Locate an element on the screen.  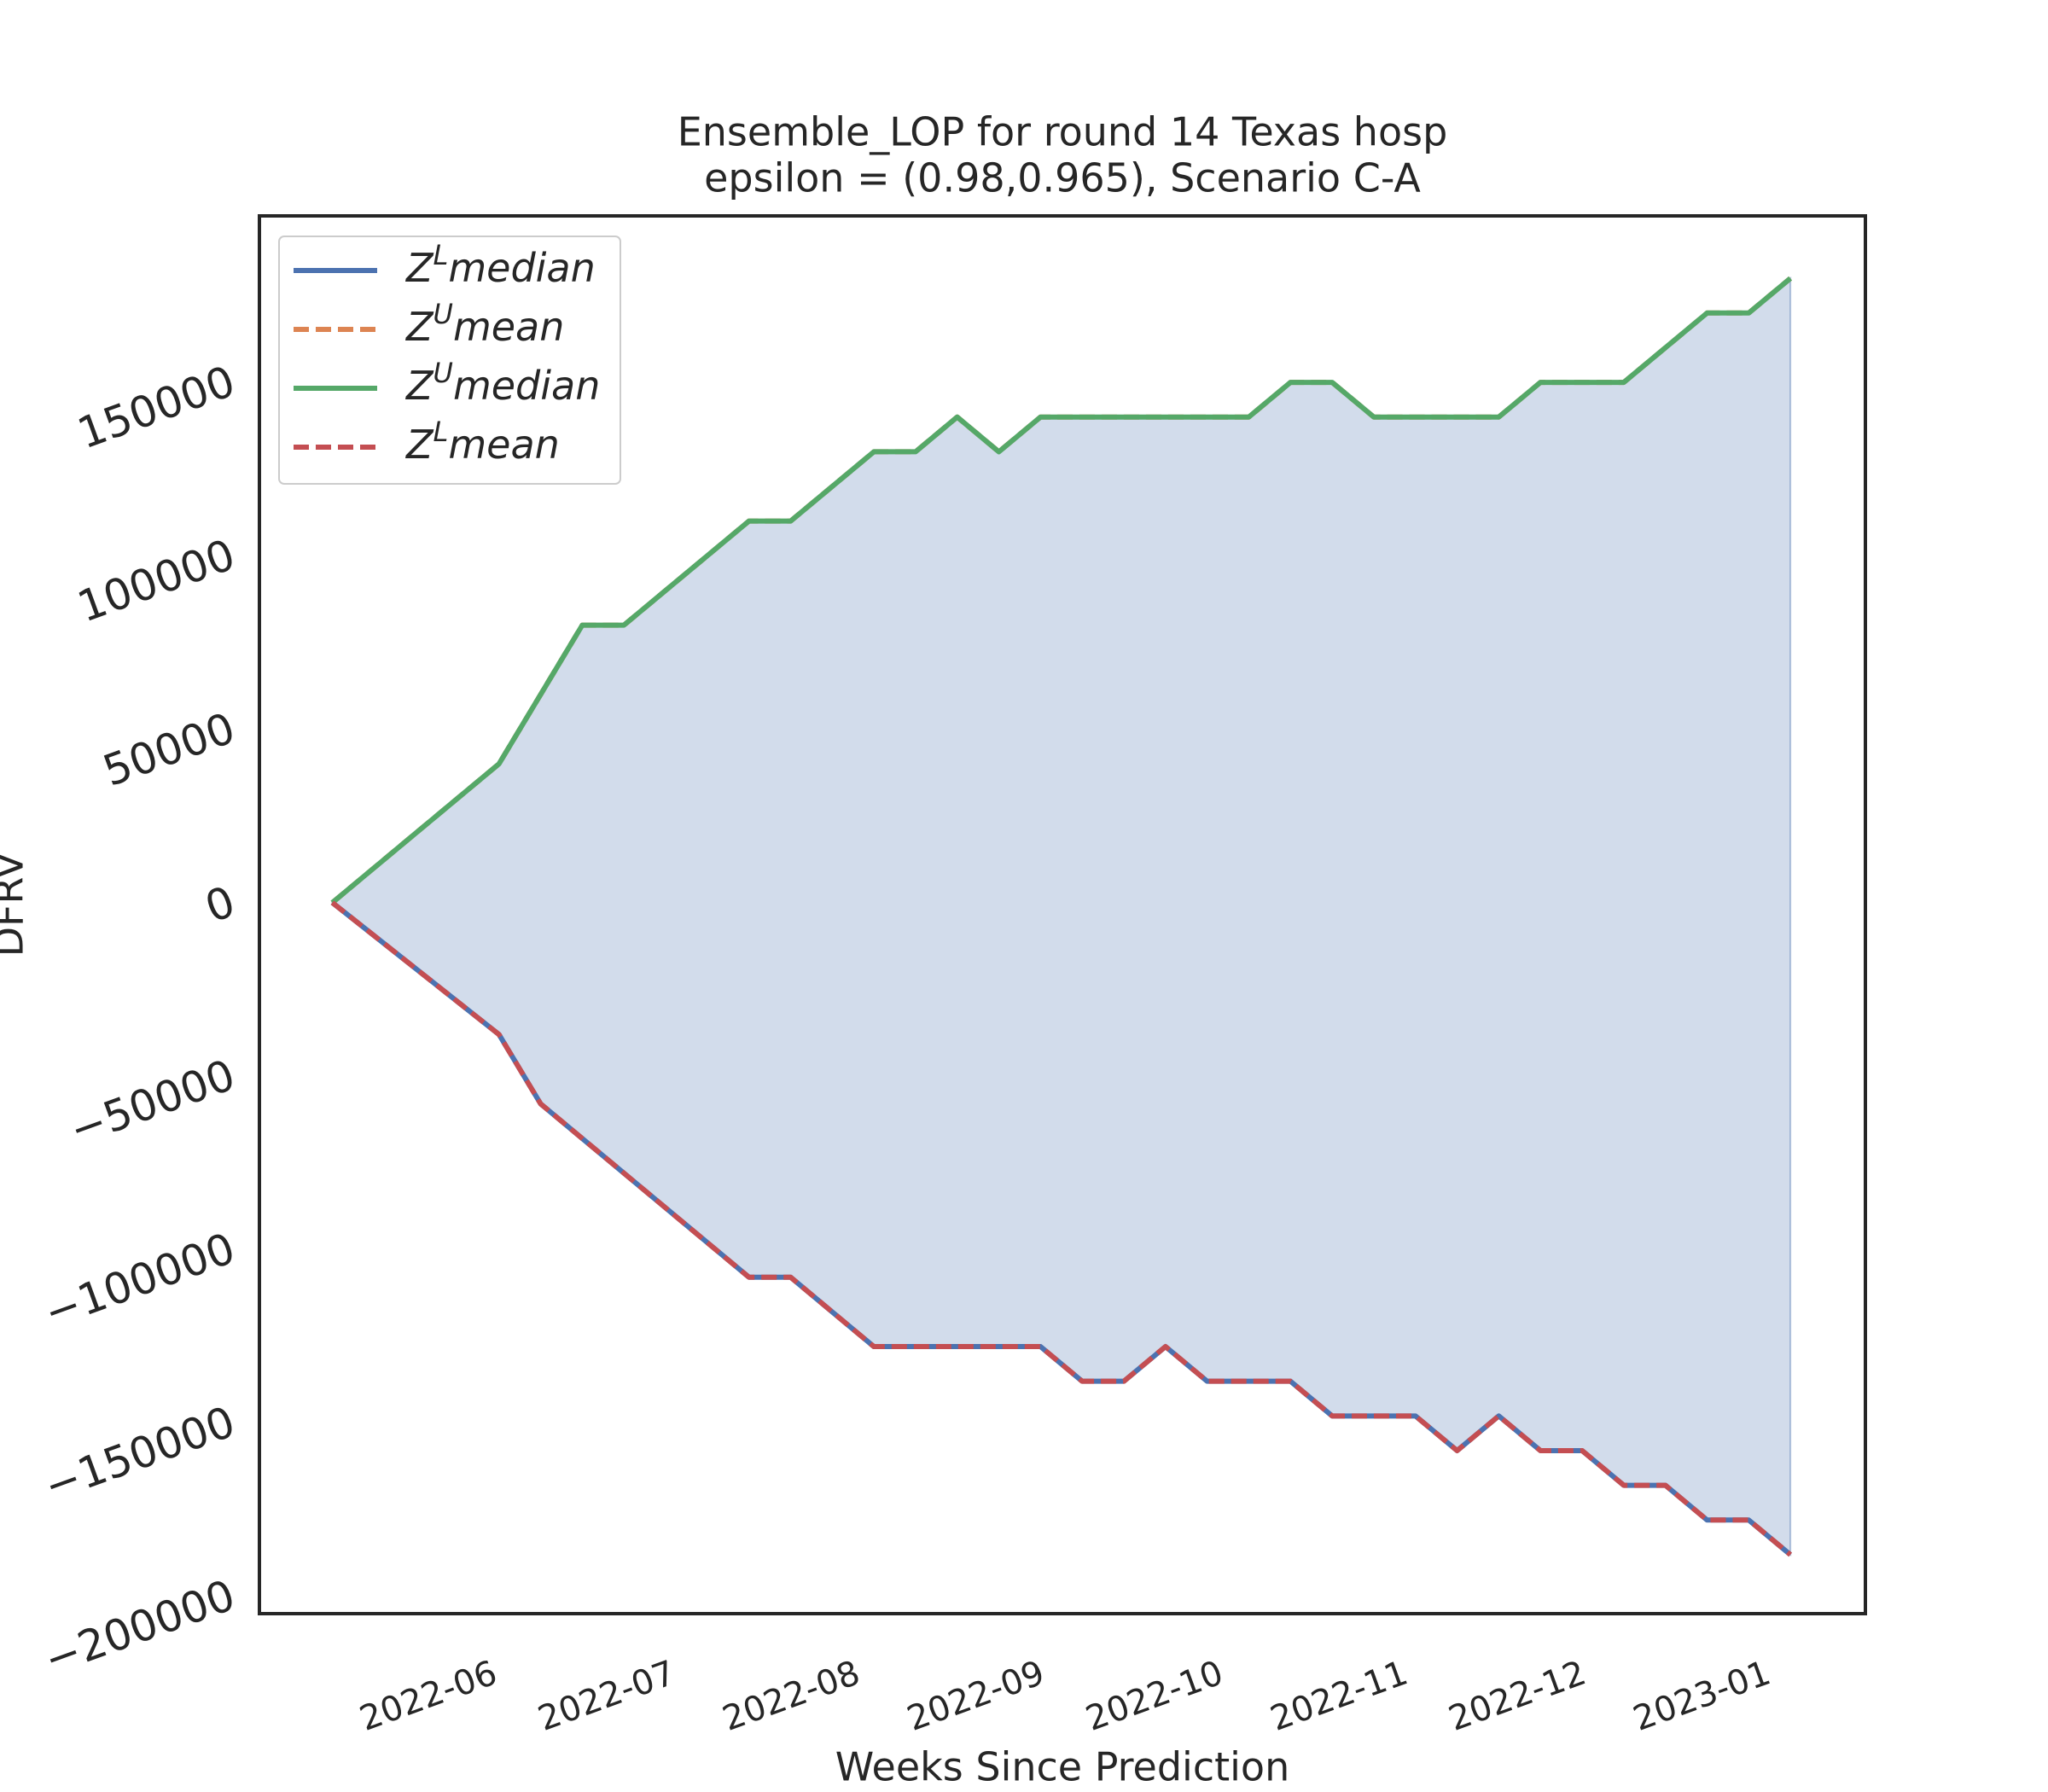
y-tick-label: 150000 is located at coordinates (156, 408).